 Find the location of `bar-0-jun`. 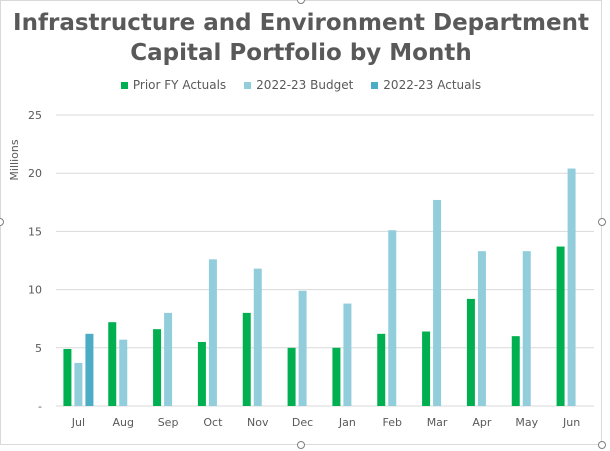

bar-0-jun is located at coordinates (560, 326).